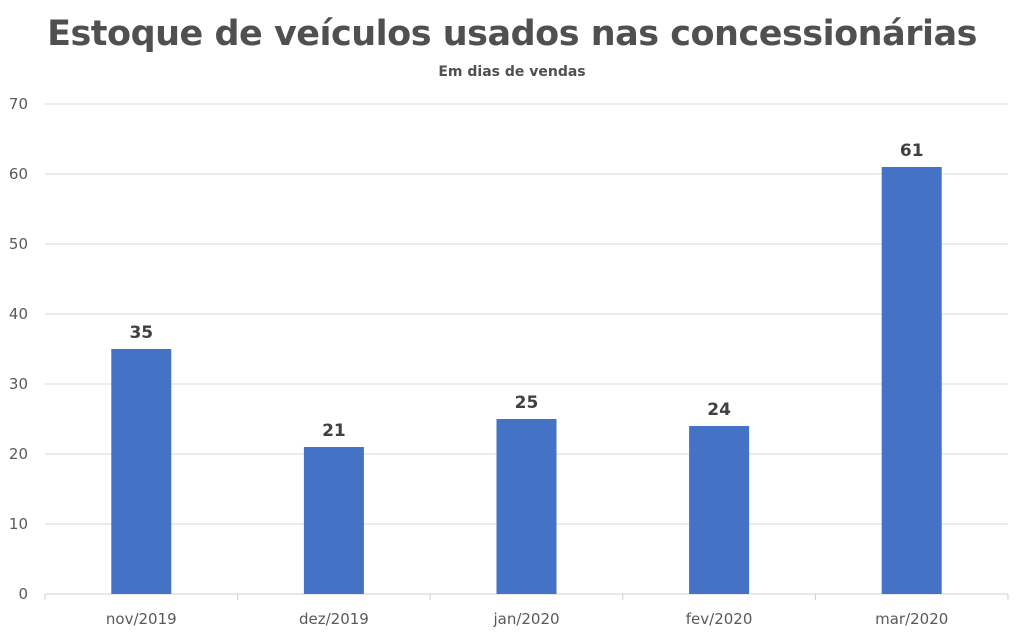 Image resolution: width=1024 pixels, height=638 pixels. I want to click on y-tick-label: 60, so click(18, 174).